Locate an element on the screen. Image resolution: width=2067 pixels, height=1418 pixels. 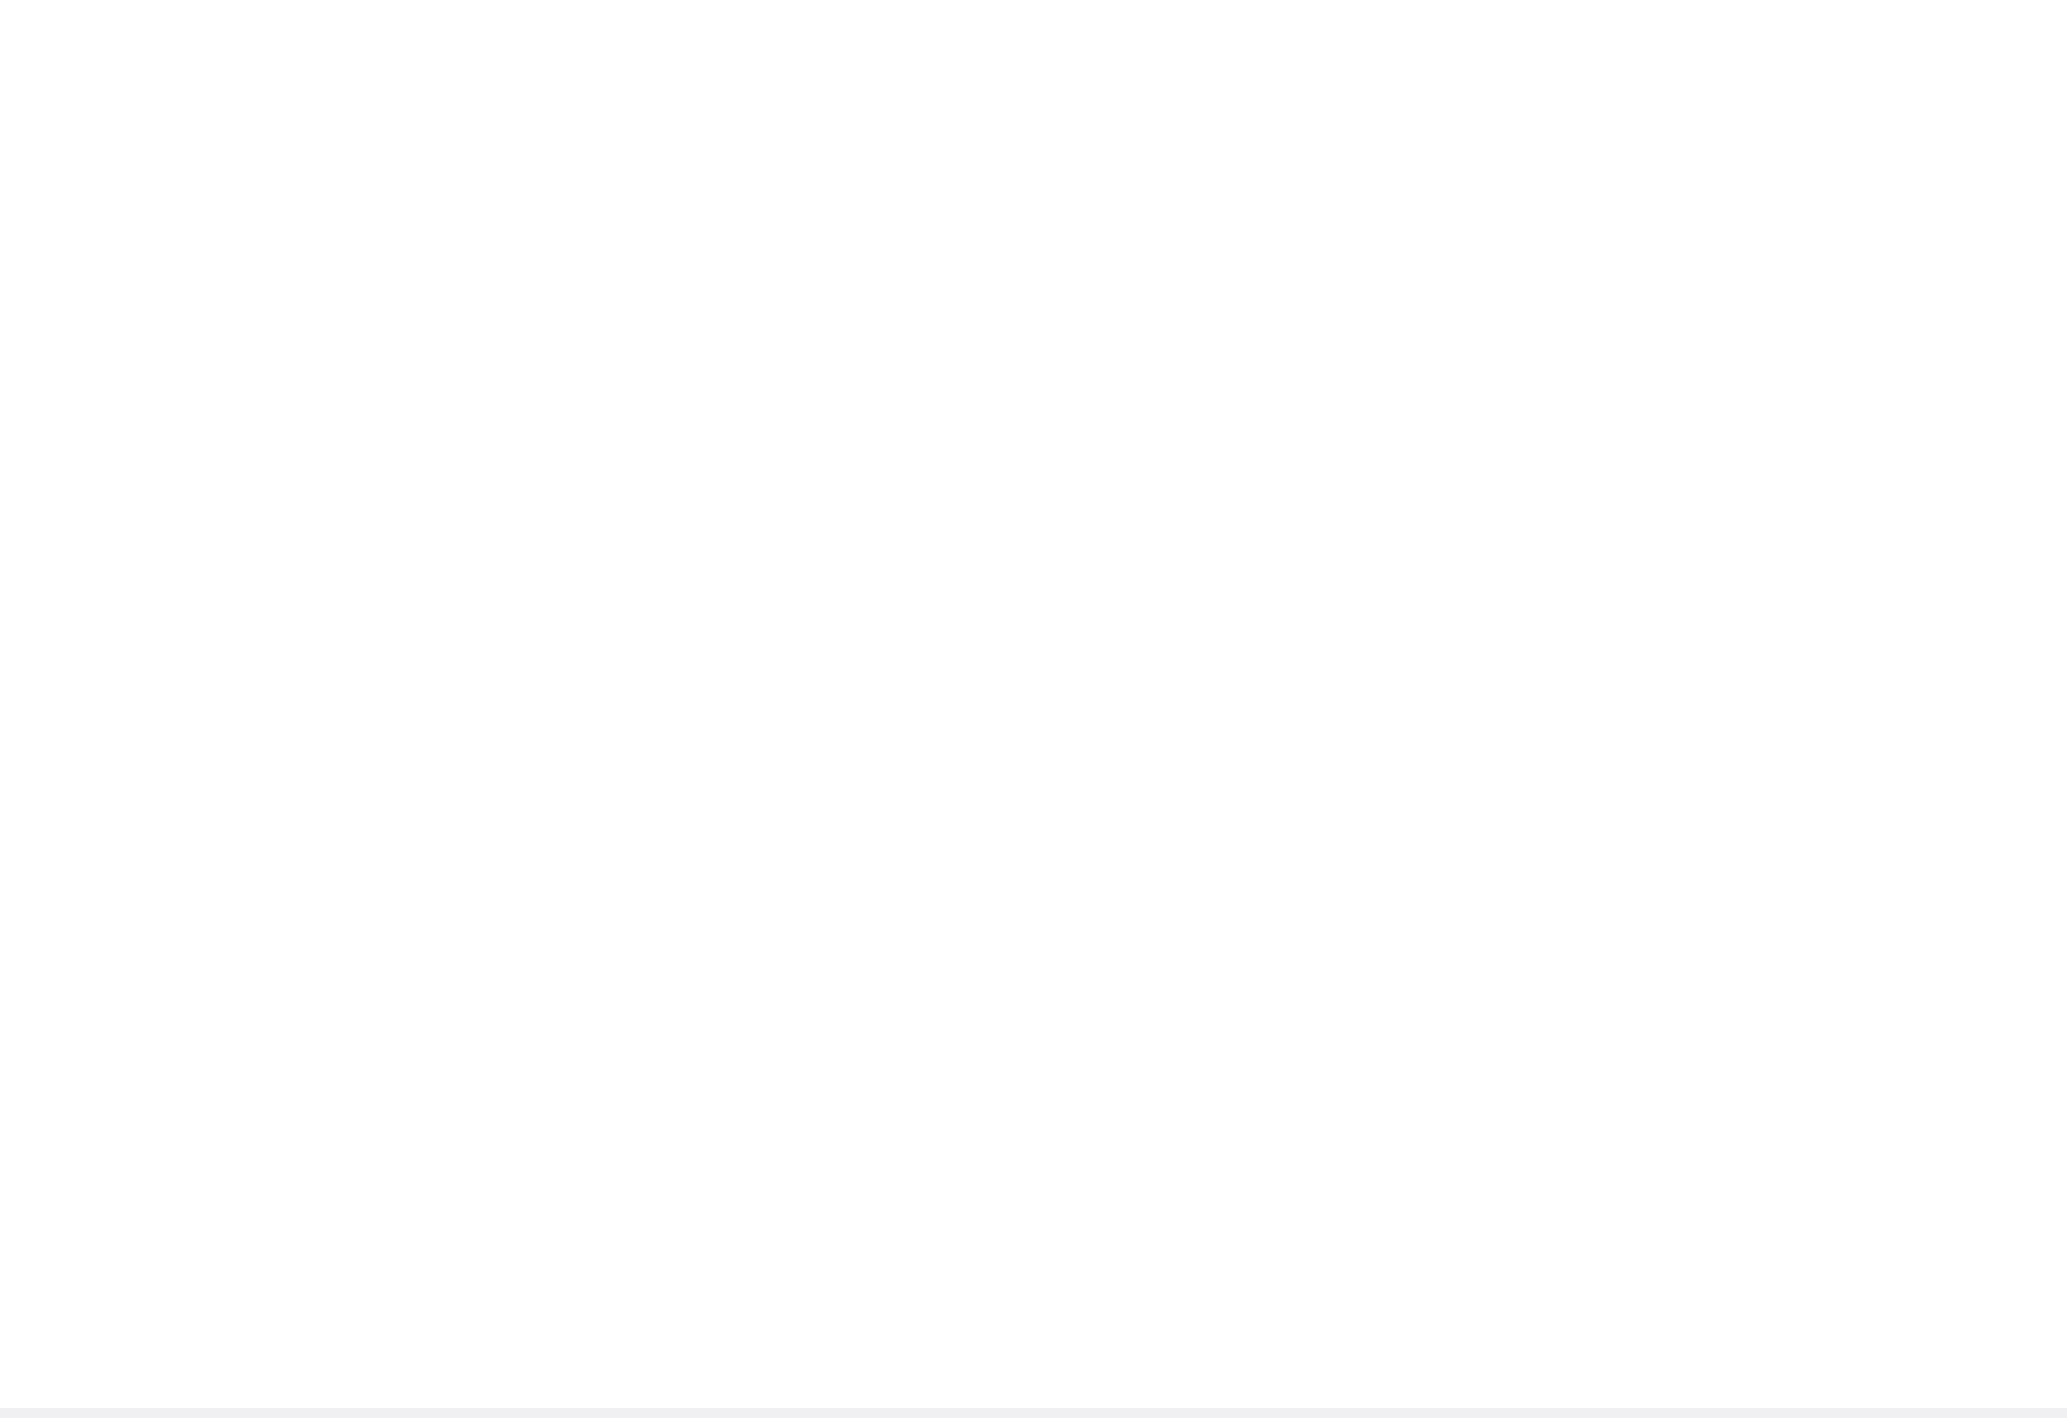
panel-h is located at coordinates (517, 177).